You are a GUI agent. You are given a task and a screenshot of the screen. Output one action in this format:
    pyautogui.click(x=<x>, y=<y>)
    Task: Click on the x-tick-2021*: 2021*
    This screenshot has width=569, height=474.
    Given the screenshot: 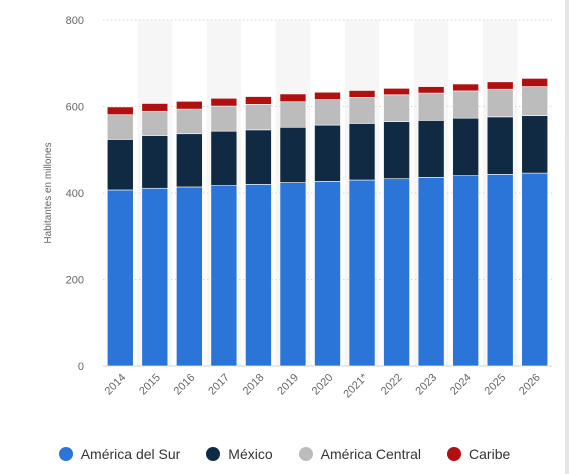 What is the action you would take?
    pyautogui.click(x=355, y=385)
    